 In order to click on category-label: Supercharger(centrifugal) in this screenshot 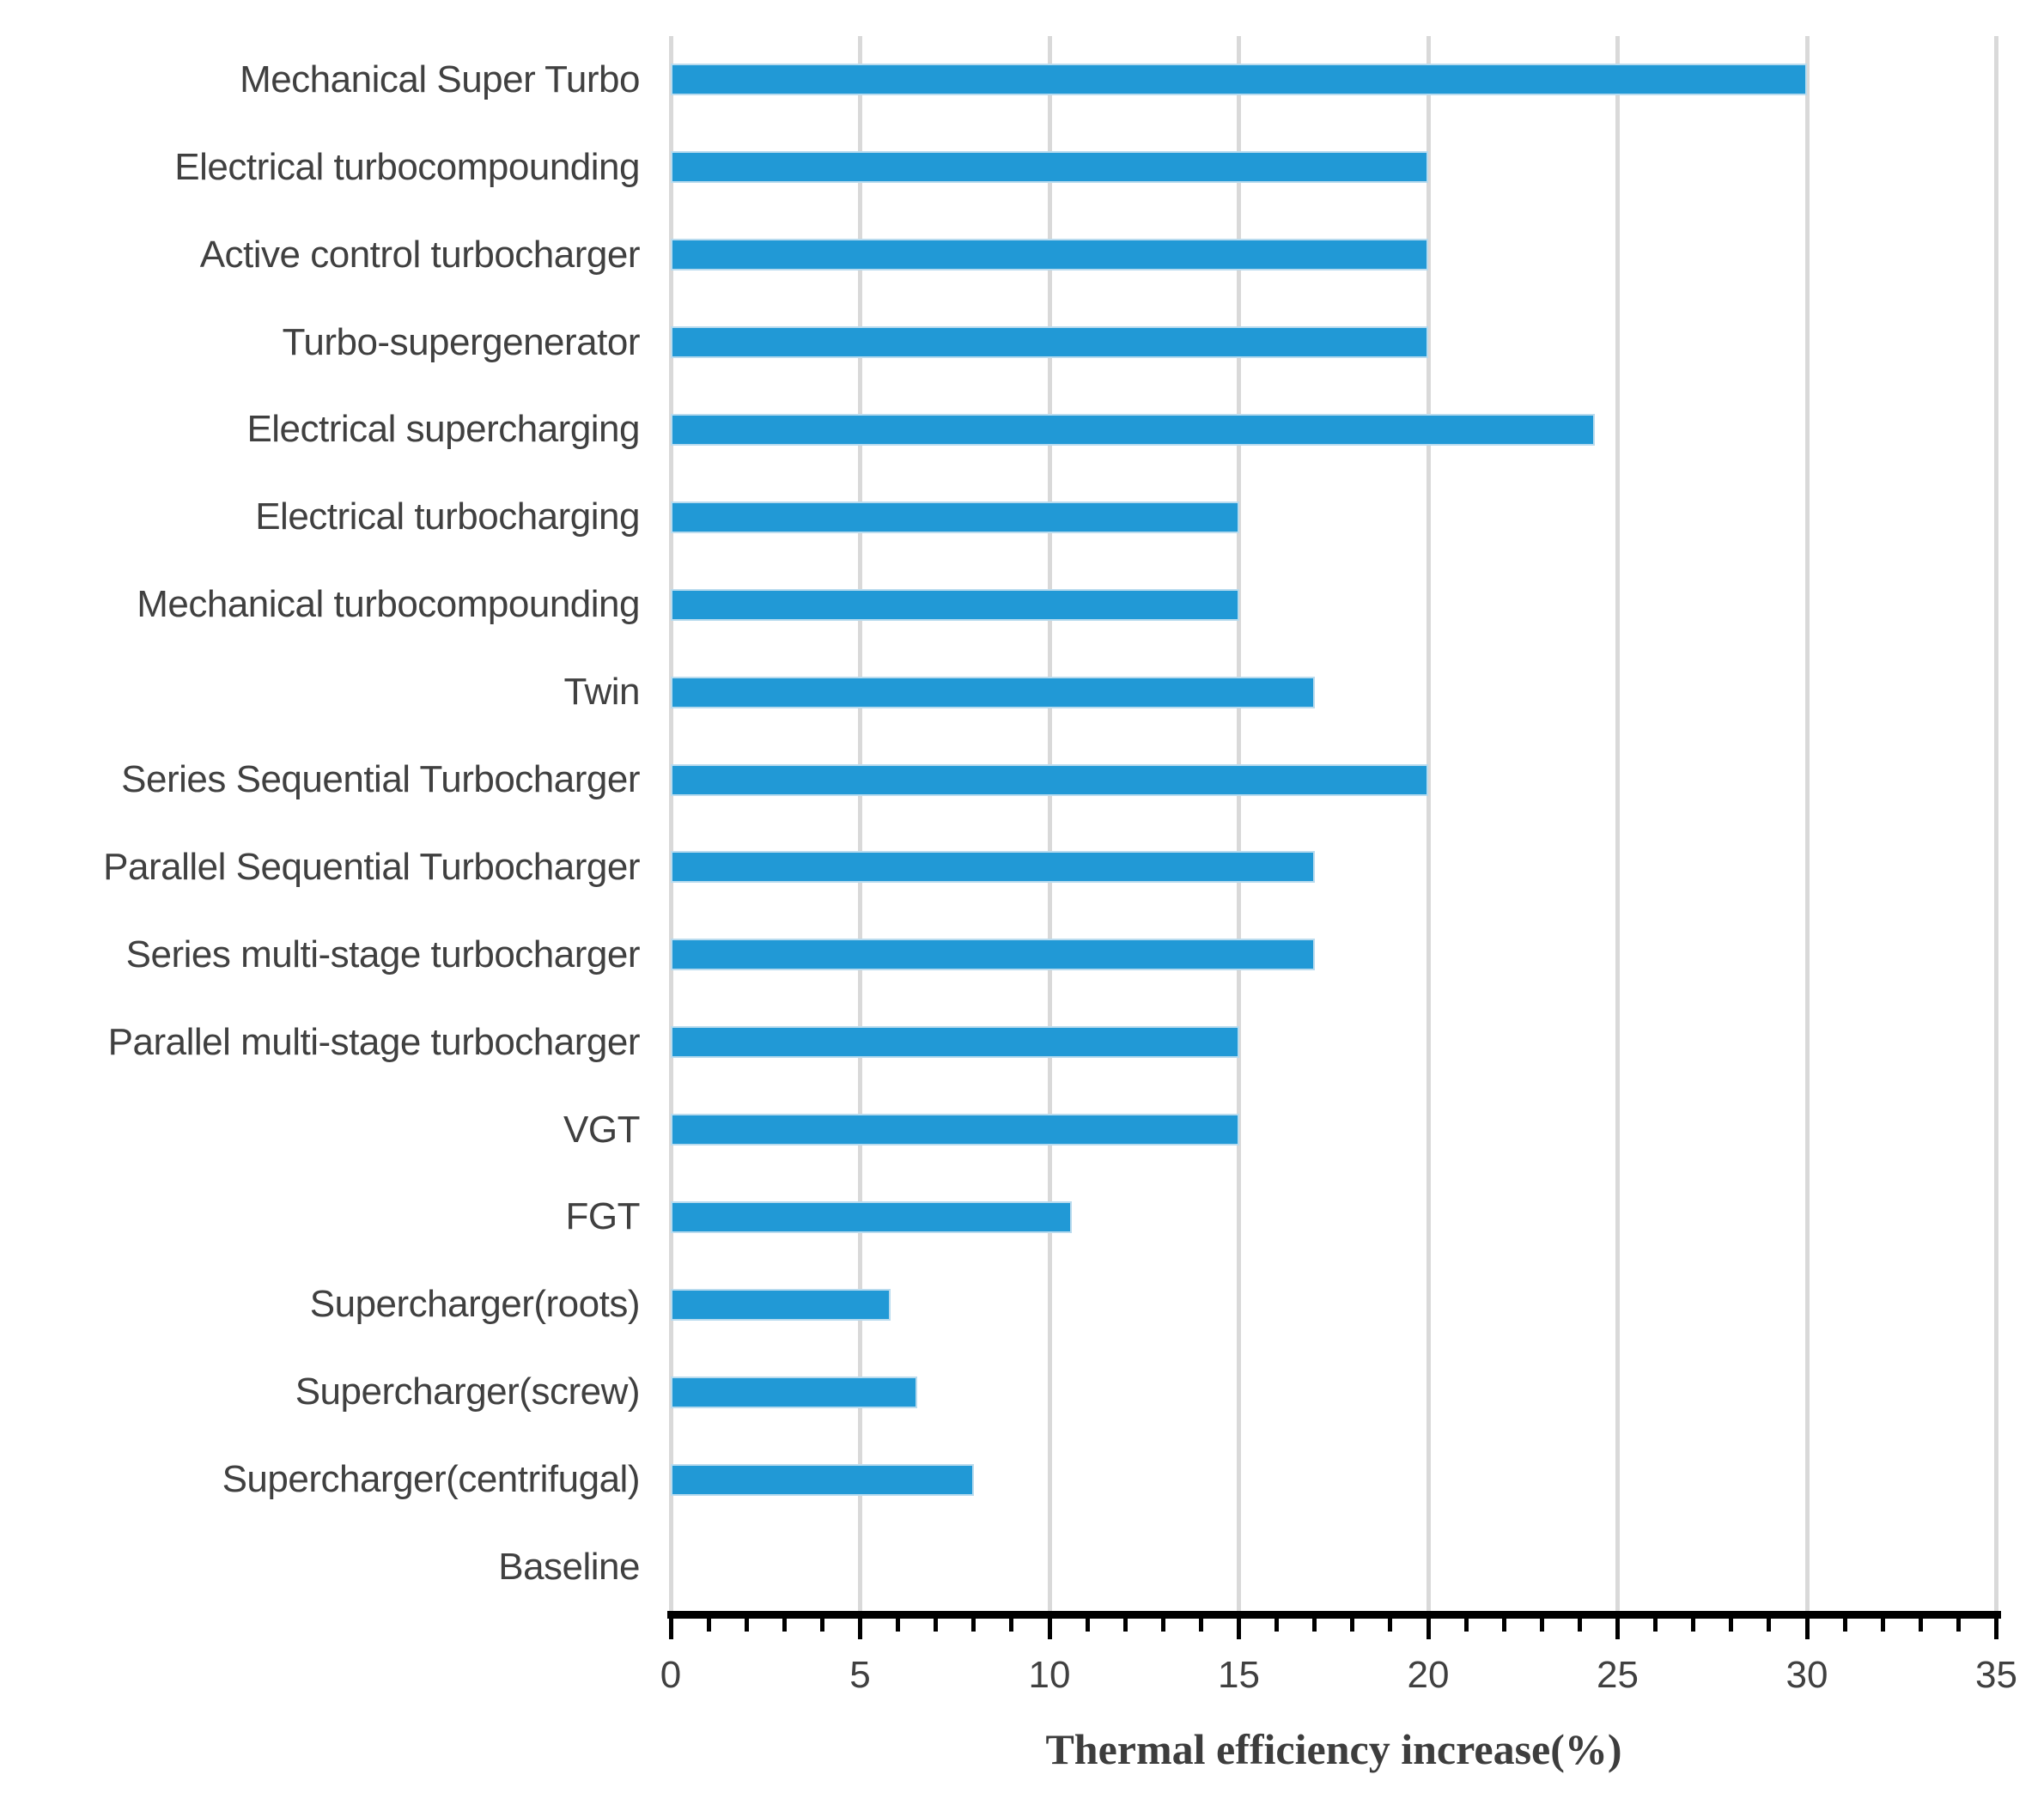, I will do `click(431, 1480)`.